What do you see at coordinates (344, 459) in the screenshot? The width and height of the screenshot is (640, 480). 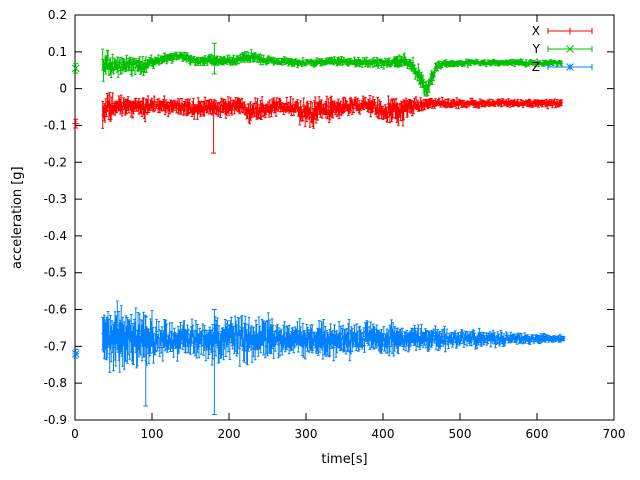 I see `x-axis-title: time[s]` at bounding box center [344, 459].